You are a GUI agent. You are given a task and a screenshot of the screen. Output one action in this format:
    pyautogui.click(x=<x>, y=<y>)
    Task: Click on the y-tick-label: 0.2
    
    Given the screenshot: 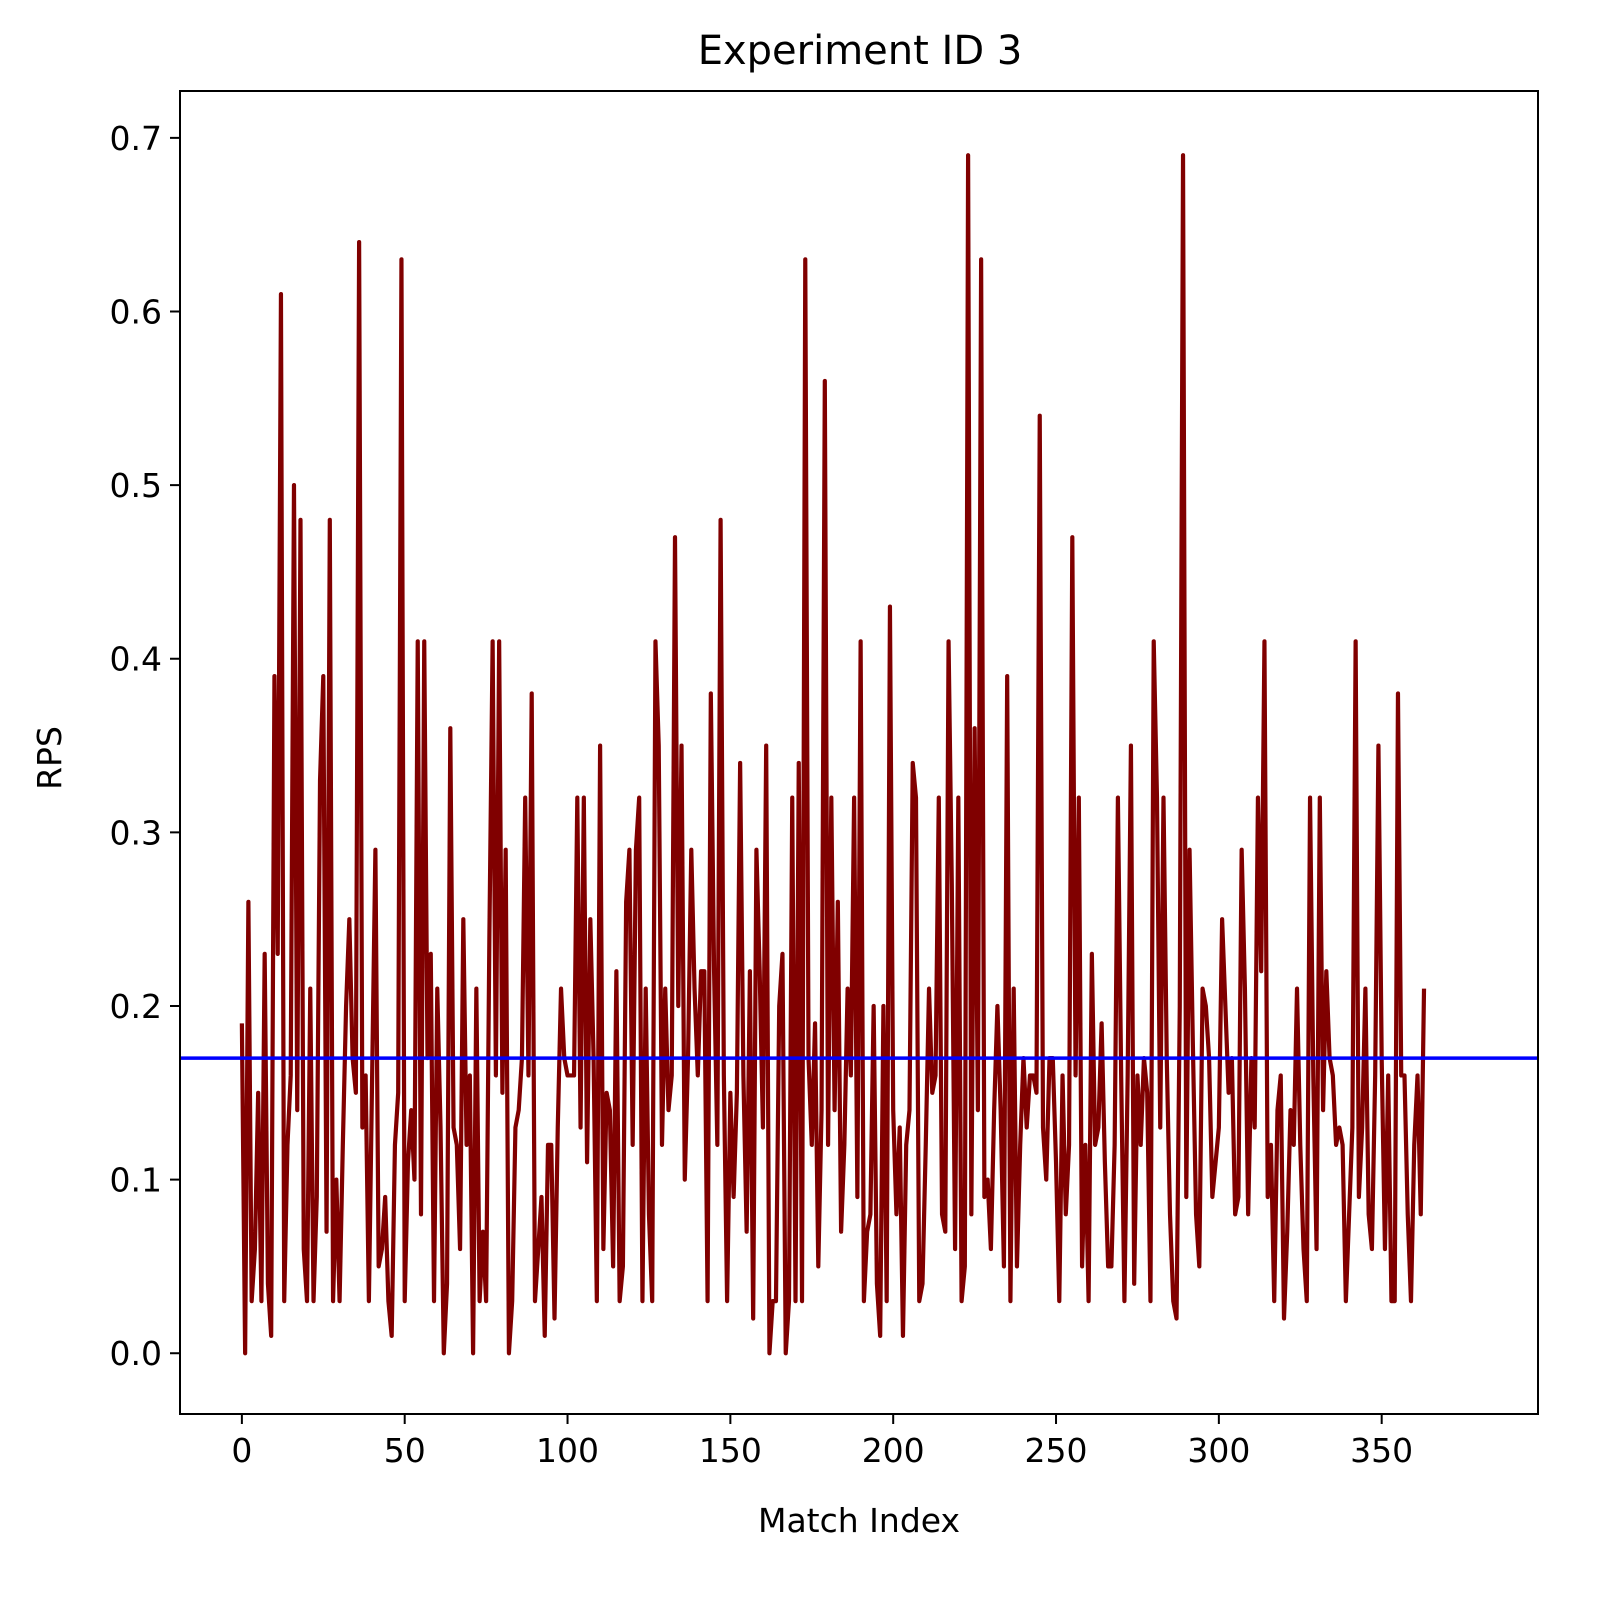 What is the action you would take?
    pyautogui.click(x=136, y=1006)
    